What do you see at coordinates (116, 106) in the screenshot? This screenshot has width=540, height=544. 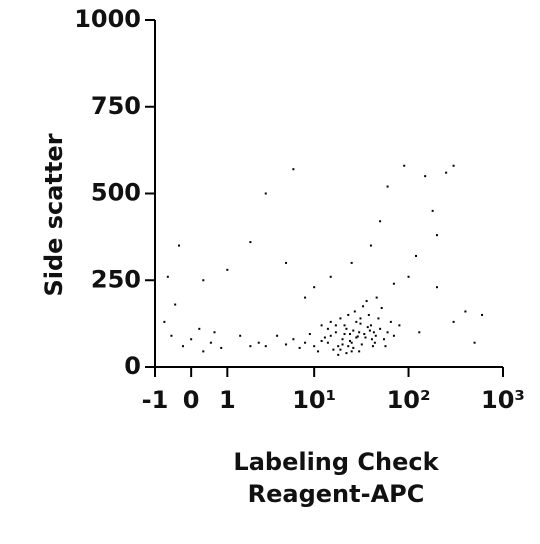 I see `y-tick-label: 750` at bounding box center [116, 106].